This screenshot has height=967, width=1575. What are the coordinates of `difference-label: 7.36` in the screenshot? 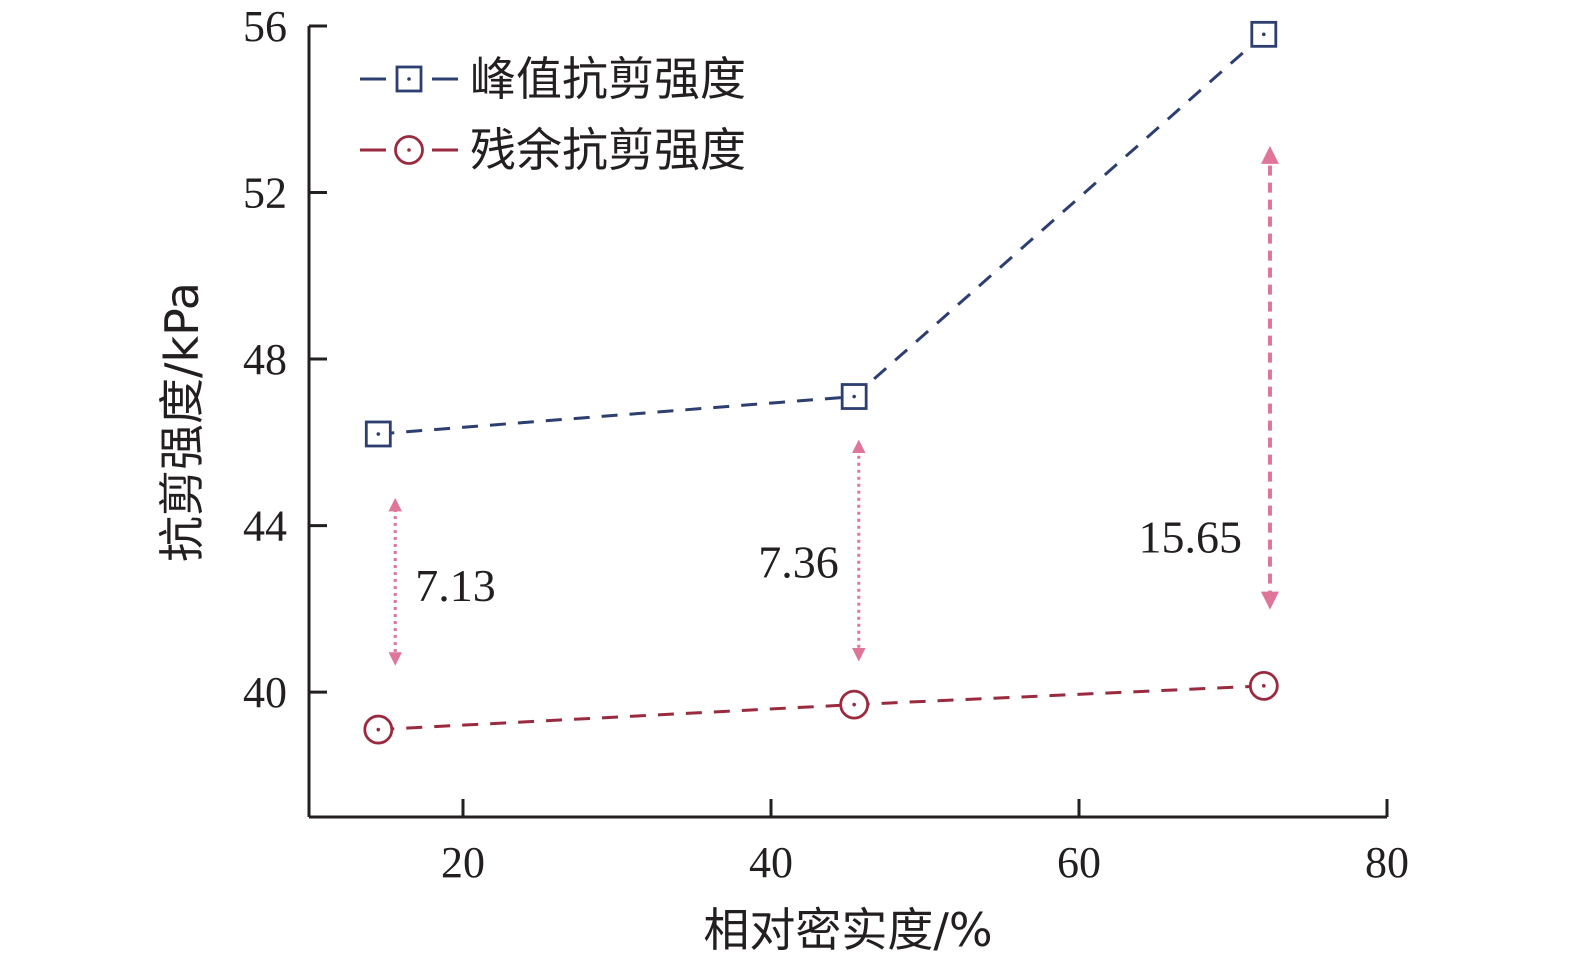 It's located at (798, 561).